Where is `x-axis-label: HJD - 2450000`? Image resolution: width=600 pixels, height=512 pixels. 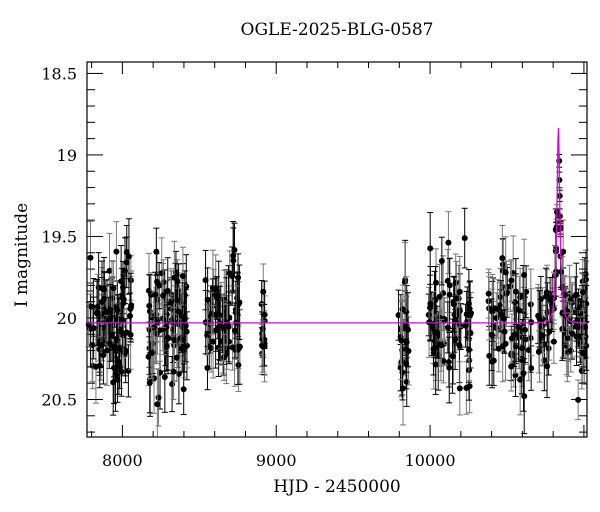
x-axis-label: HJD - 2450000 is located at coordinates (337, 487).